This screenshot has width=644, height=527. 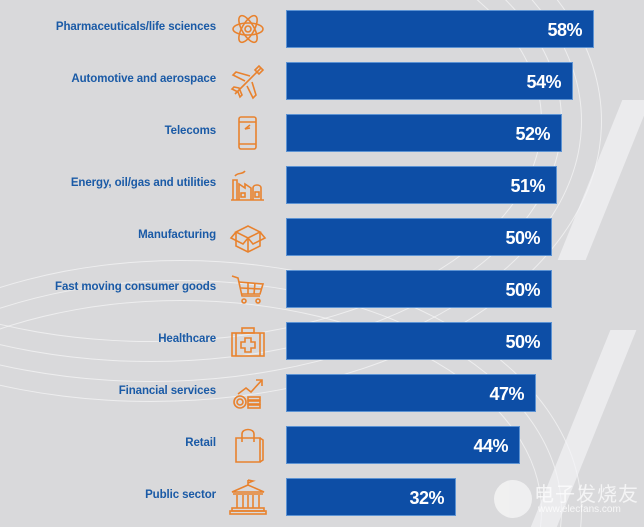 I want to click on bar-value-label: 58%, so click(x=564, y=30).